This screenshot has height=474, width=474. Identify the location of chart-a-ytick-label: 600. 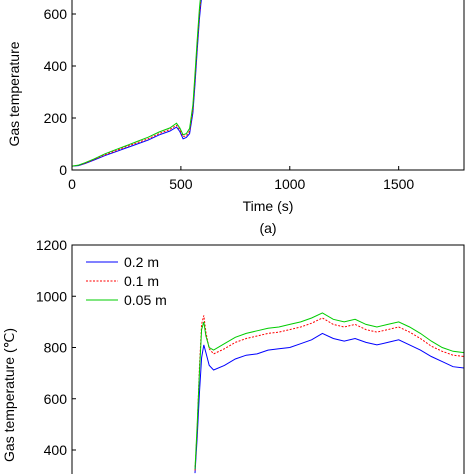
(56, 14).